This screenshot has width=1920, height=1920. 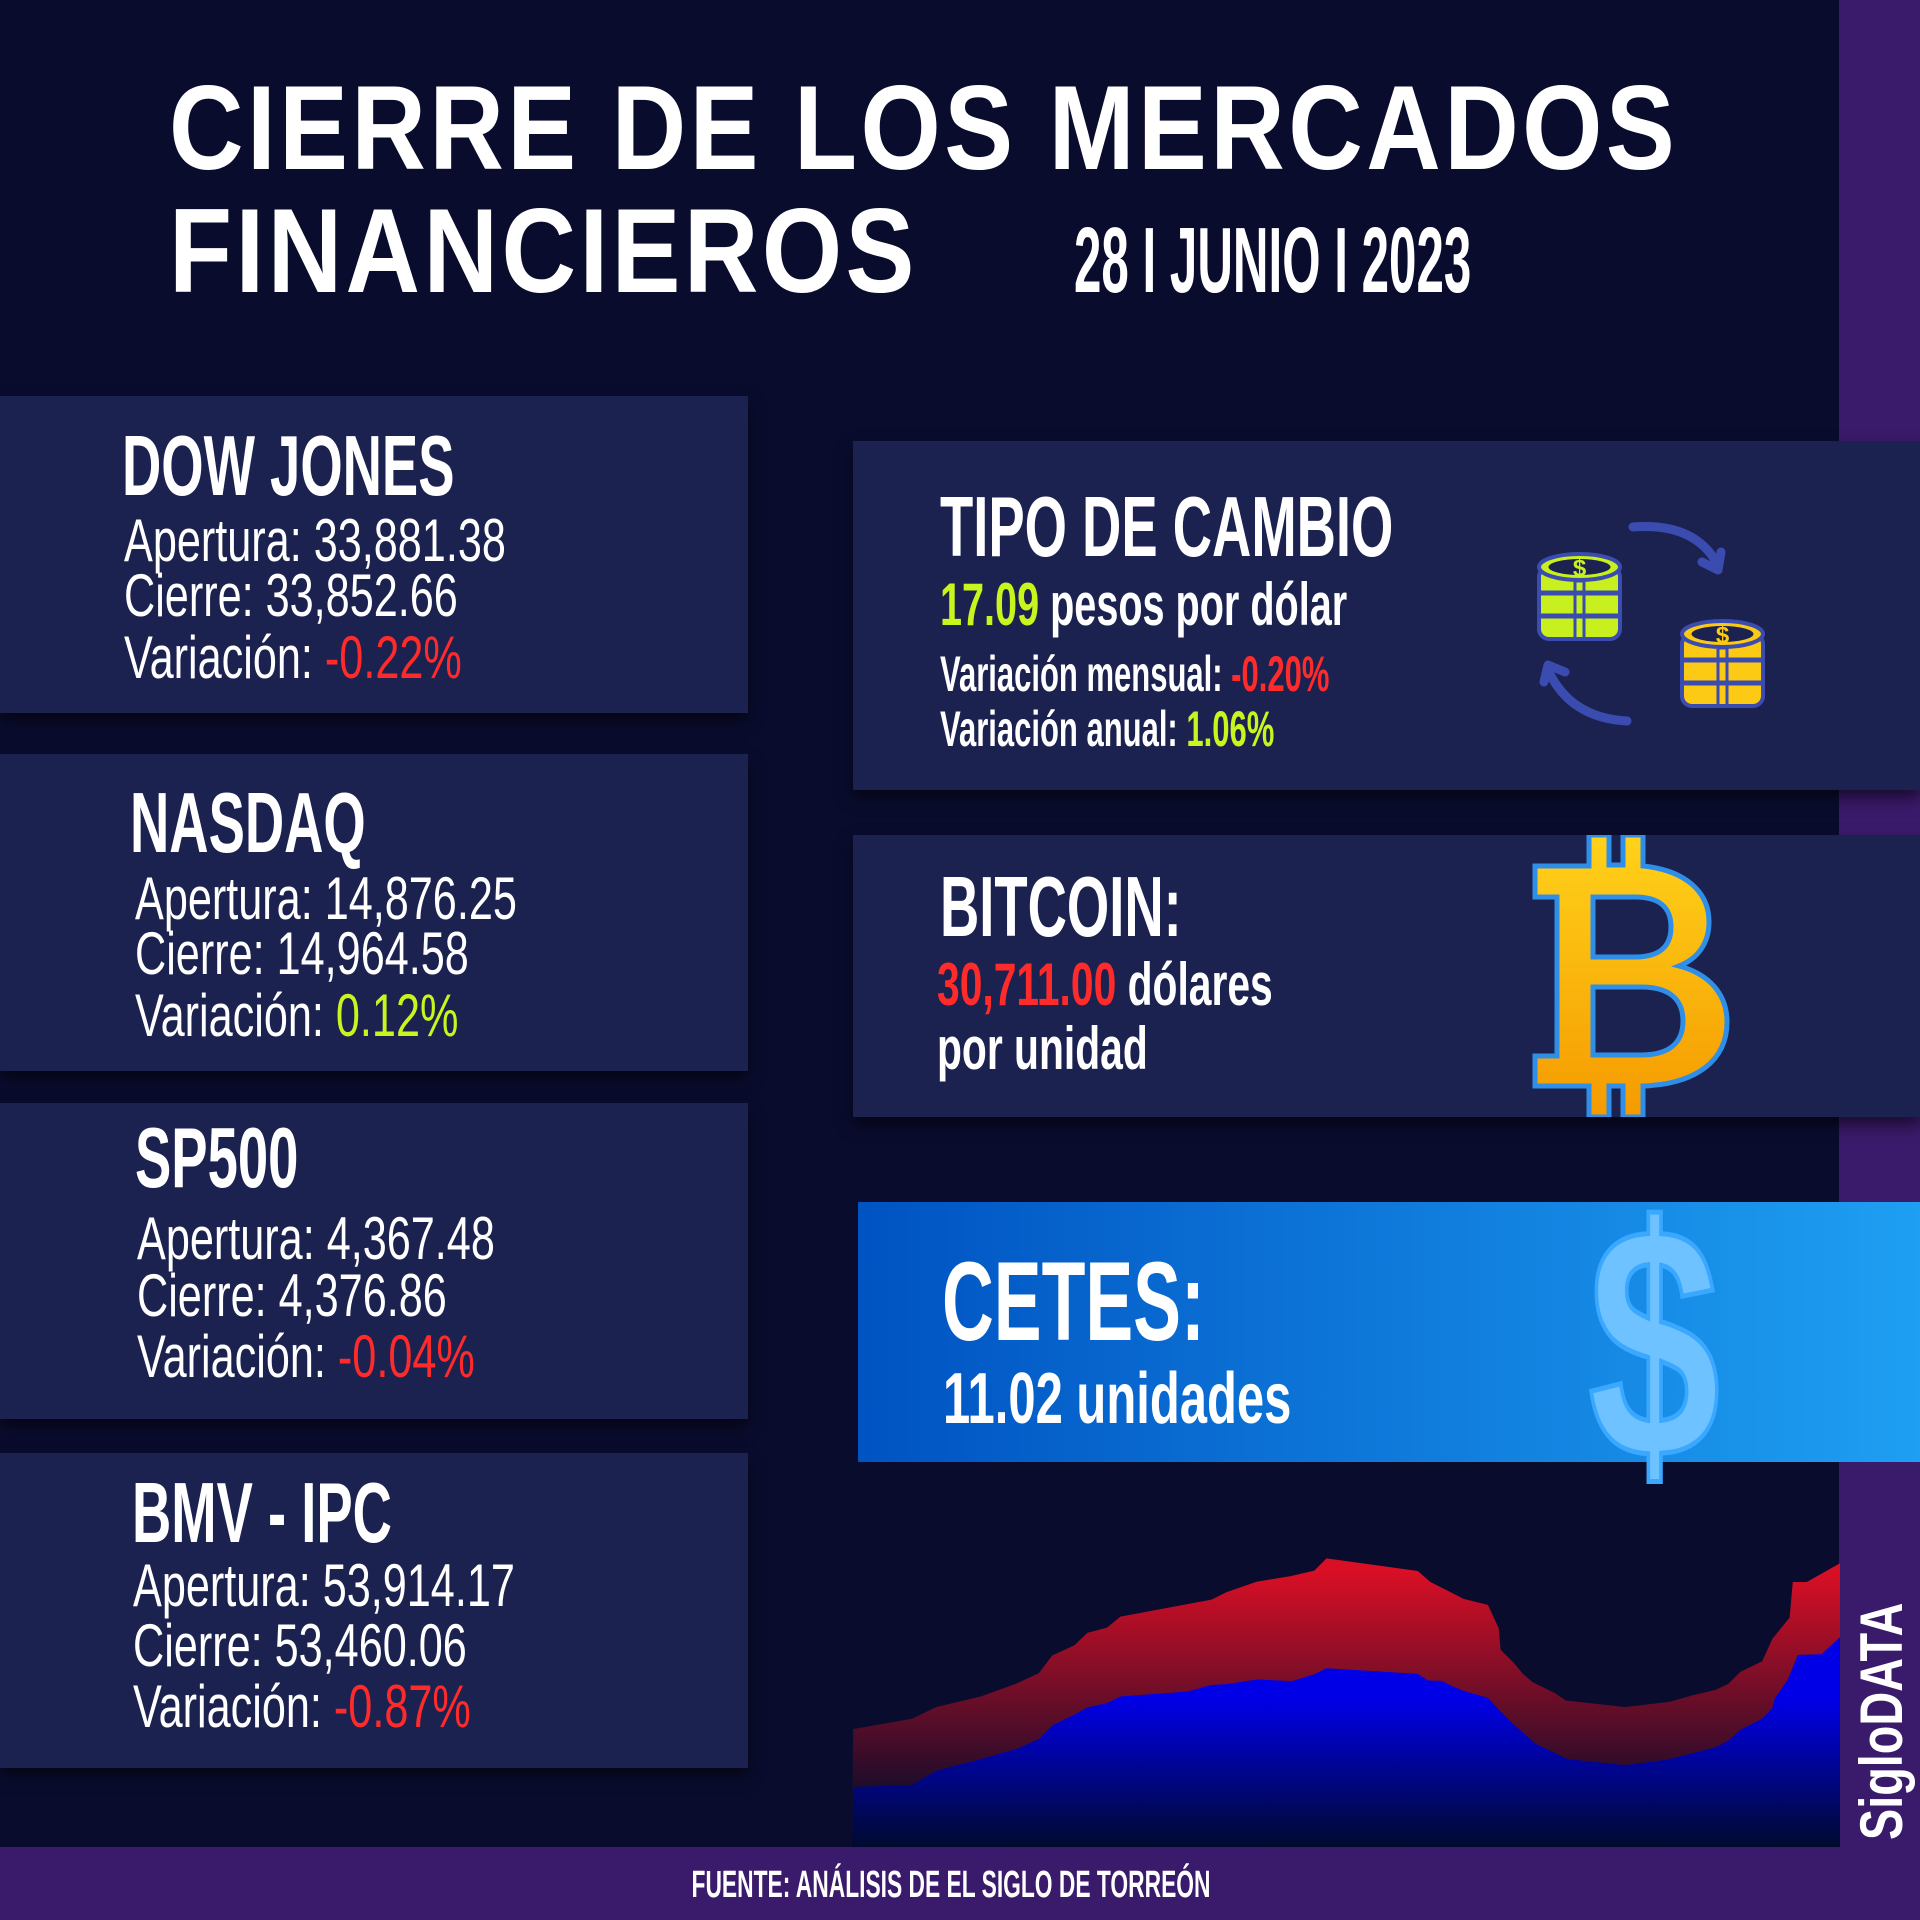 I want to click on index-open: Apertura: 53,914.17, so click(x=324, y=1585).